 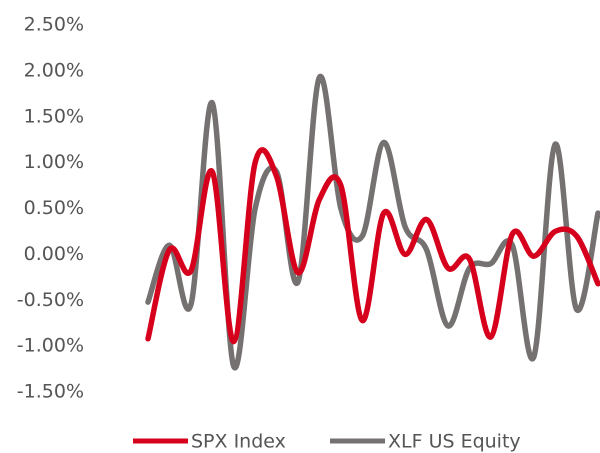 I want to click on y-tick-label: 1.50%, so click(x=54, y=116).